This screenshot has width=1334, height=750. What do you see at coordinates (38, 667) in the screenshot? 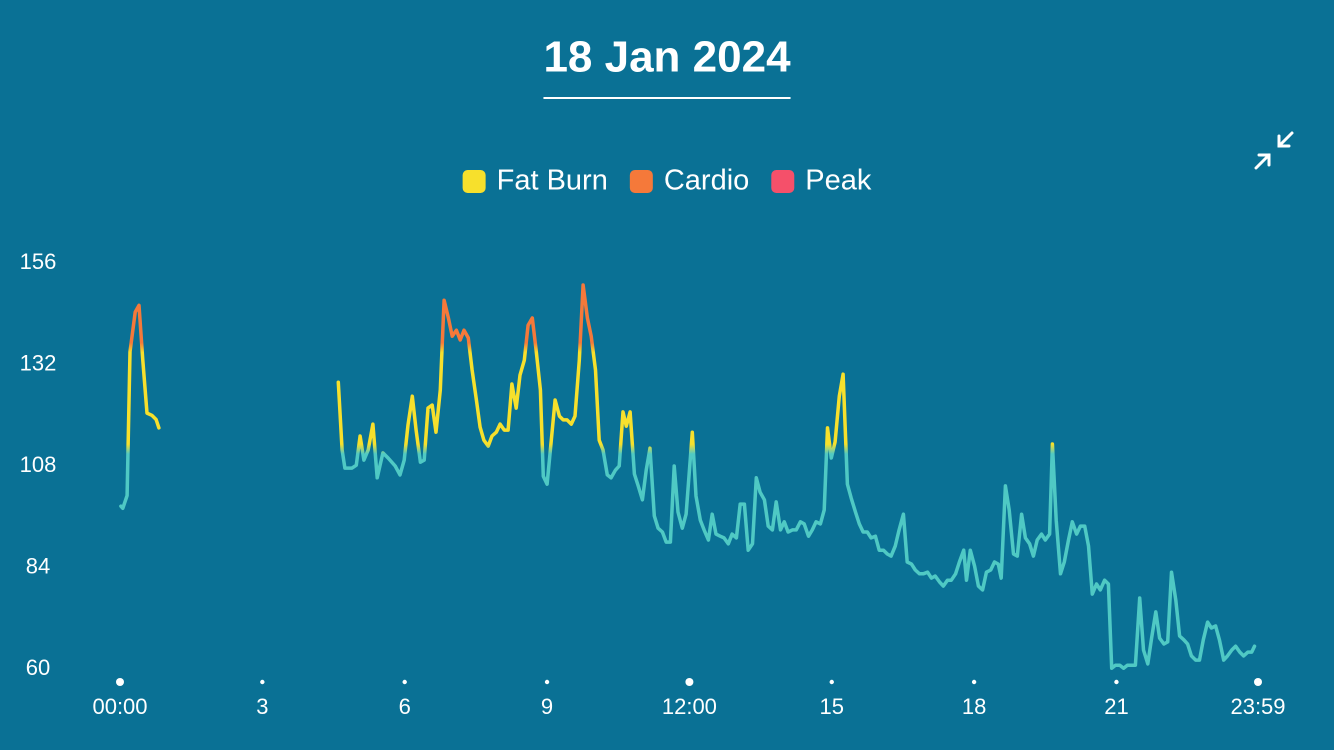
I see `y-tick-label: 60` at bounding box center [38, 667].